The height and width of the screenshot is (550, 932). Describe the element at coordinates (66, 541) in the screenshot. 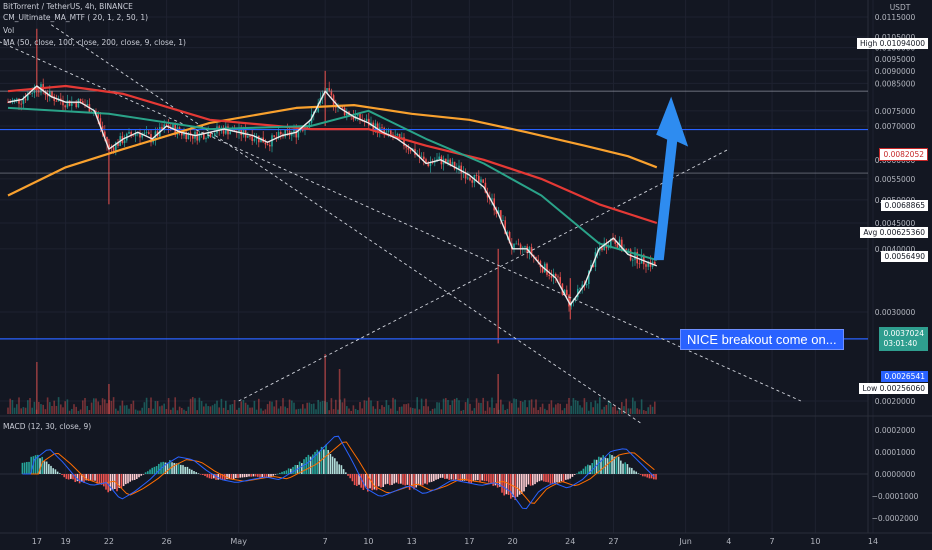

I see `time-tick-label: 19` at that location.